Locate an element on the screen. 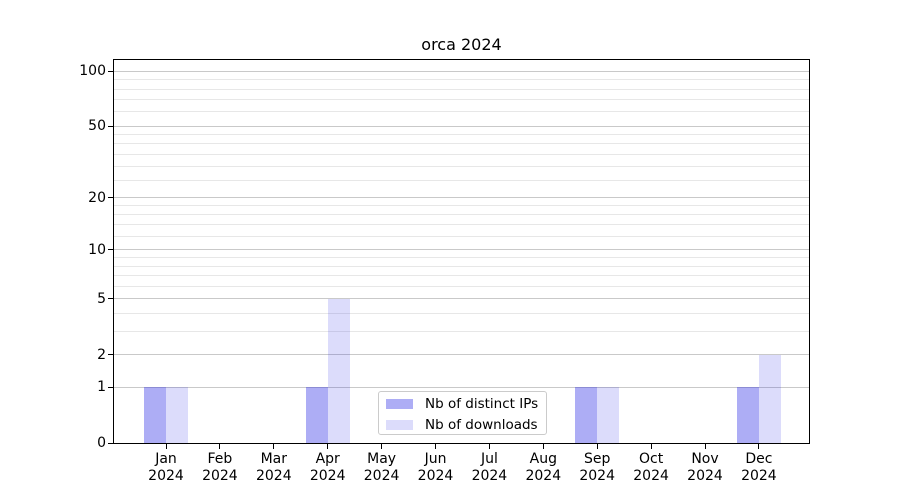 This screenshot has height=500, width=900. legend-entry-distinct-ips: Nb of distinct IPs is located at coordinates (462, 403).